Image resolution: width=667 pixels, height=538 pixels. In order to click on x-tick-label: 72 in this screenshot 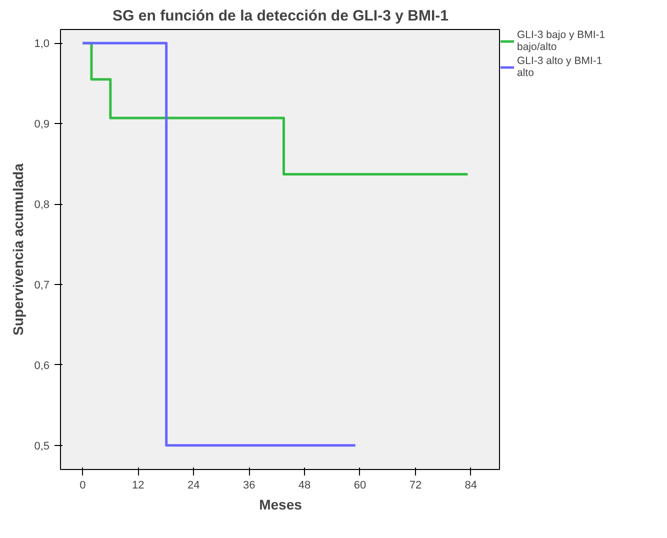, I will do `click(415, 486)`.